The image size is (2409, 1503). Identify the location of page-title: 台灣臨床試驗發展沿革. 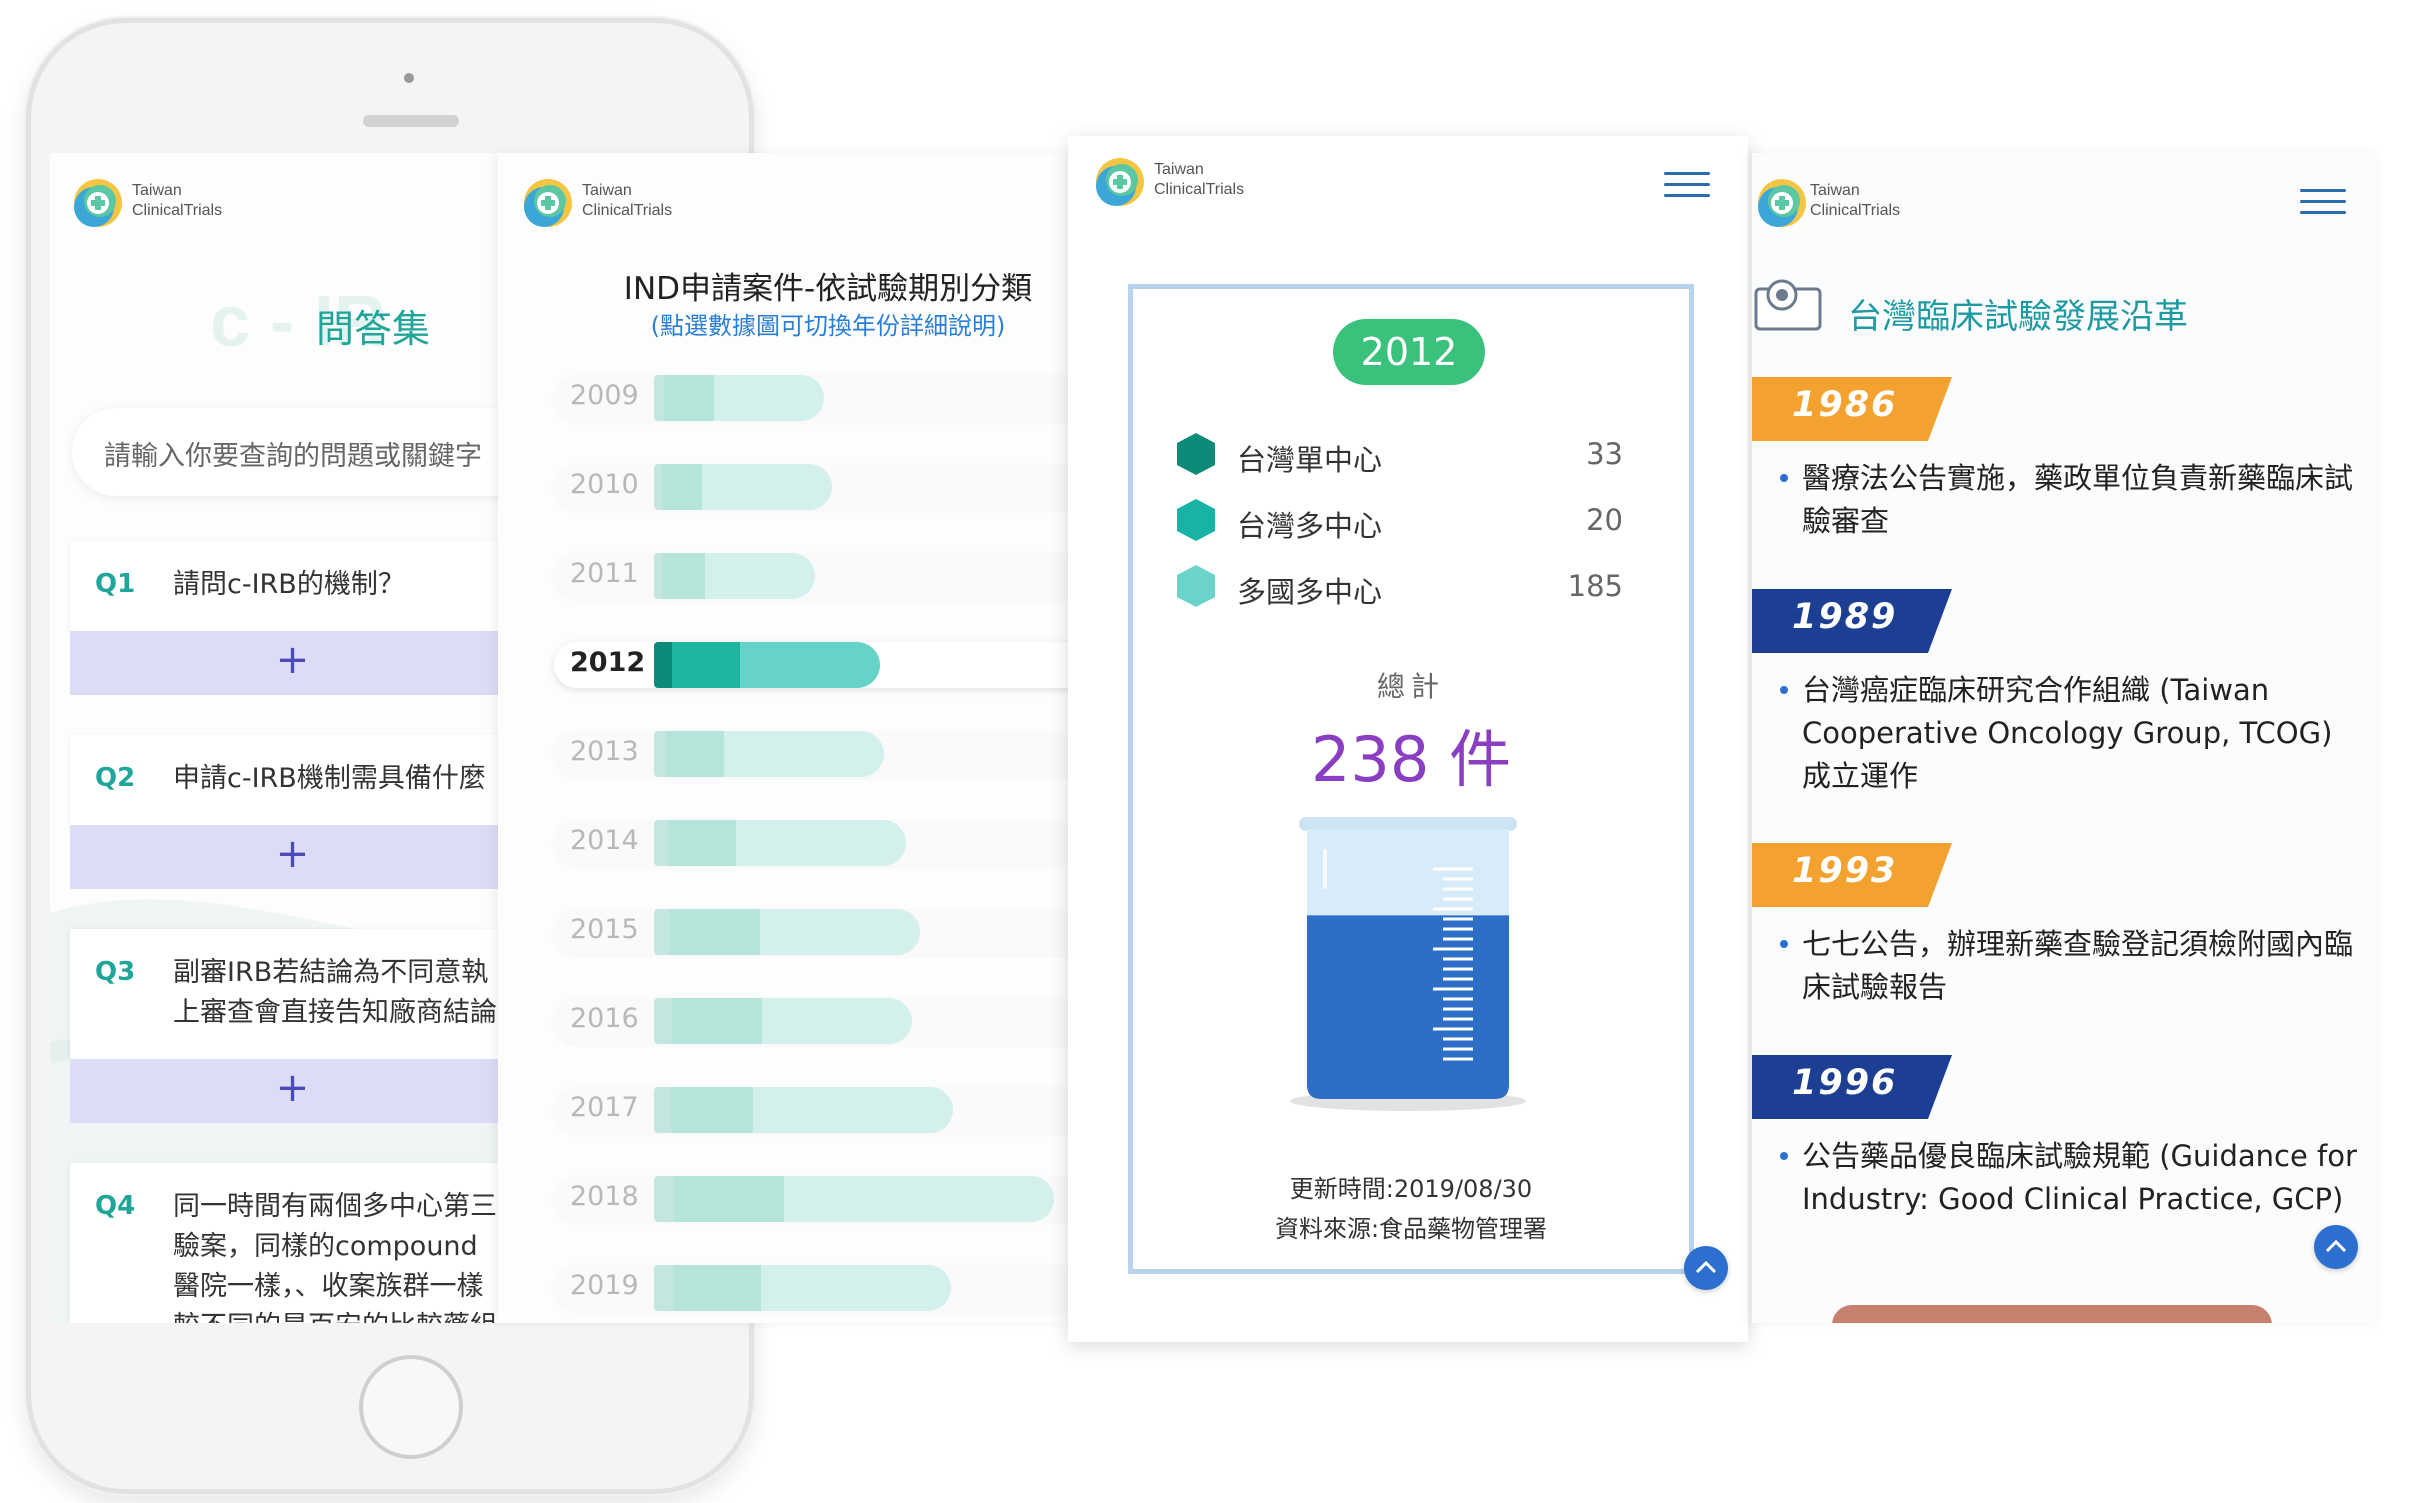
(2018, 317).